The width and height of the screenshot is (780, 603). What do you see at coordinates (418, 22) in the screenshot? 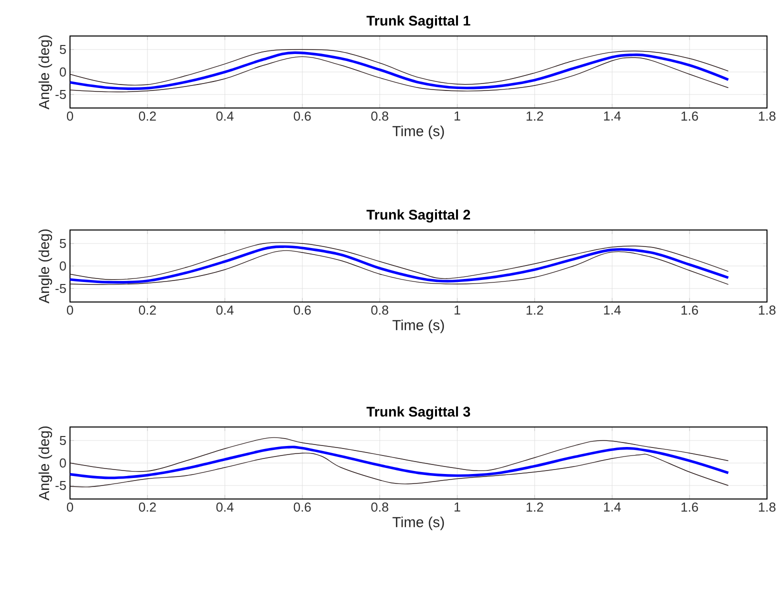
I see `chart-title: Trunk Sagittal 1` at bounding box center [418, 22].